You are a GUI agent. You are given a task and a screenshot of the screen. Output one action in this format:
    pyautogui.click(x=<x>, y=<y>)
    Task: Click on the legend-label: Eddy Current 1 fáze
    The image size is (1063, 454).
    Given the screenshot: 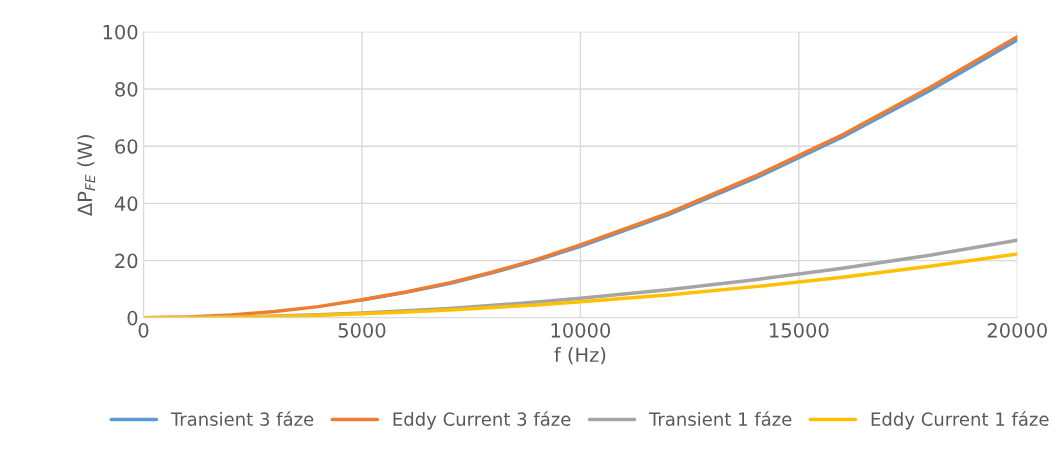 What is the action you would take?
    pyautogui.click(x=960, y=420)
    